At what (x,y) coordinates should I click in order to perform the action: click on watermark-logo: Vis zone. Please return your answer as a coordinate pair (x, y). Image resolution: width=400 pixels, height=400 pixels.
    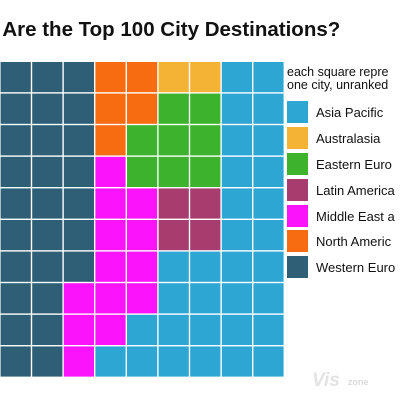
    Looking at the image, I should click on (353, 383).